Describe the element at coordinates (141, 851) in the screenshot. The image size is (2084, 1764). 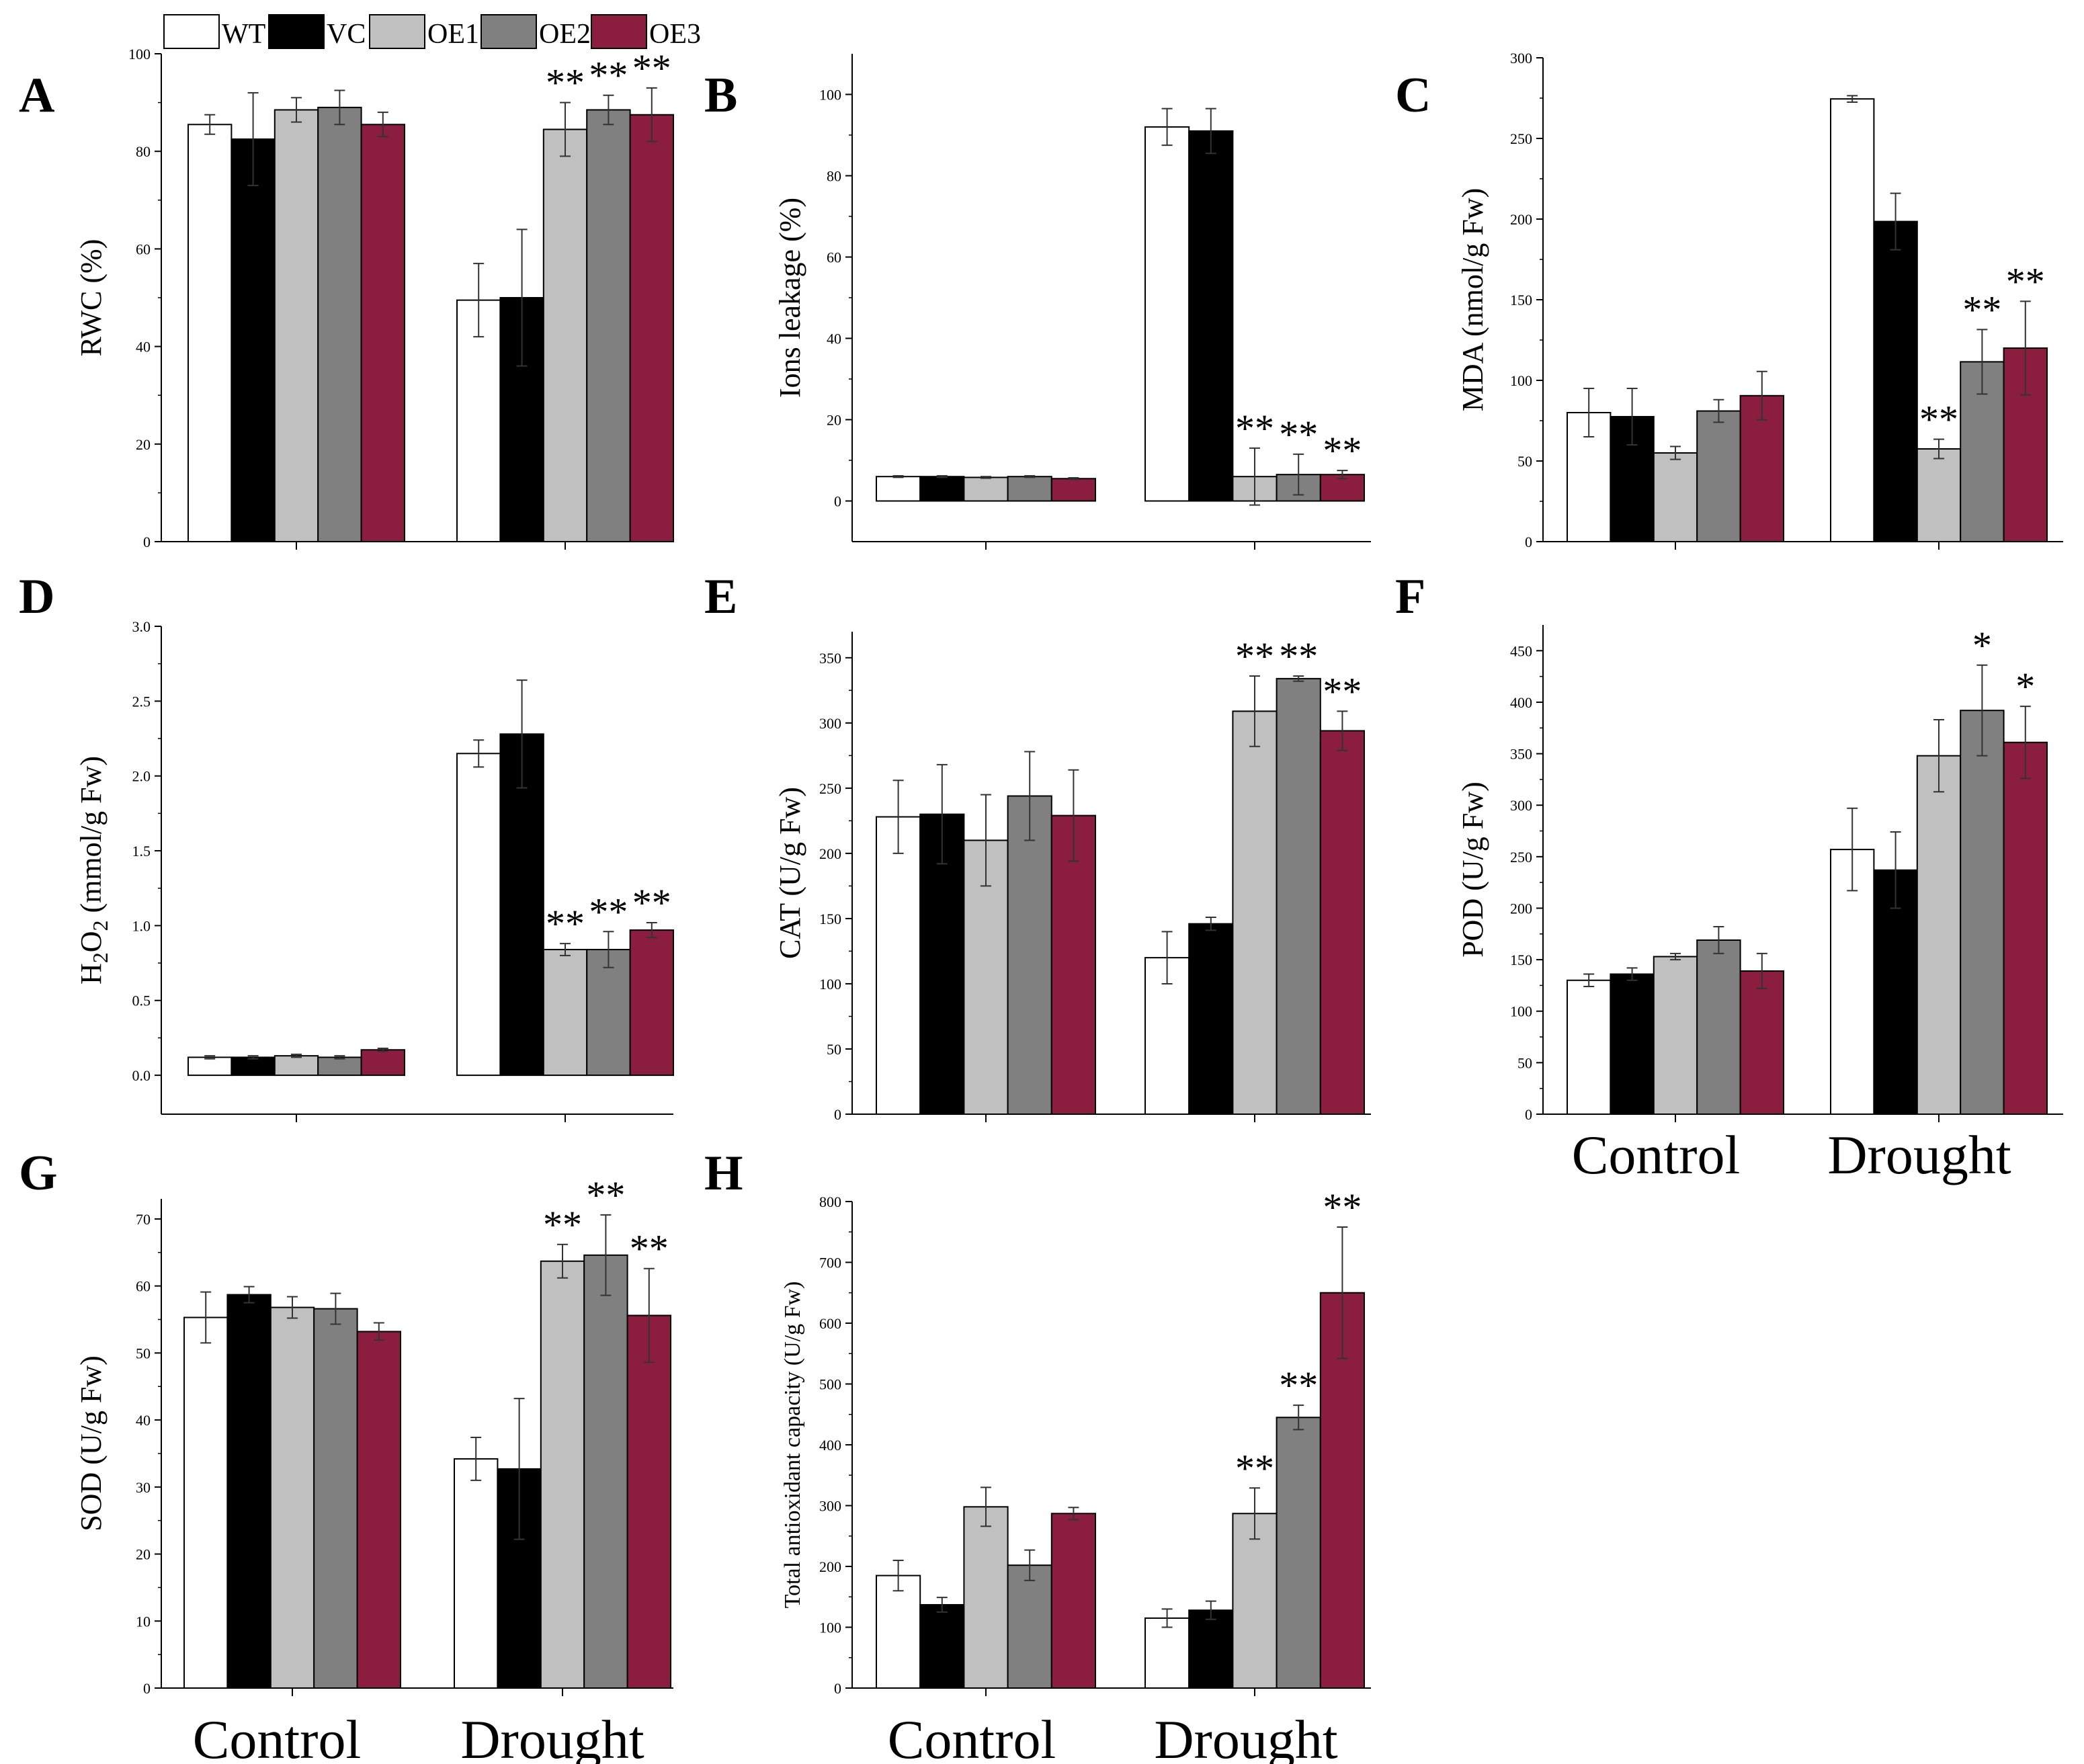
I see `y-tick-label: 1.5` at that location.